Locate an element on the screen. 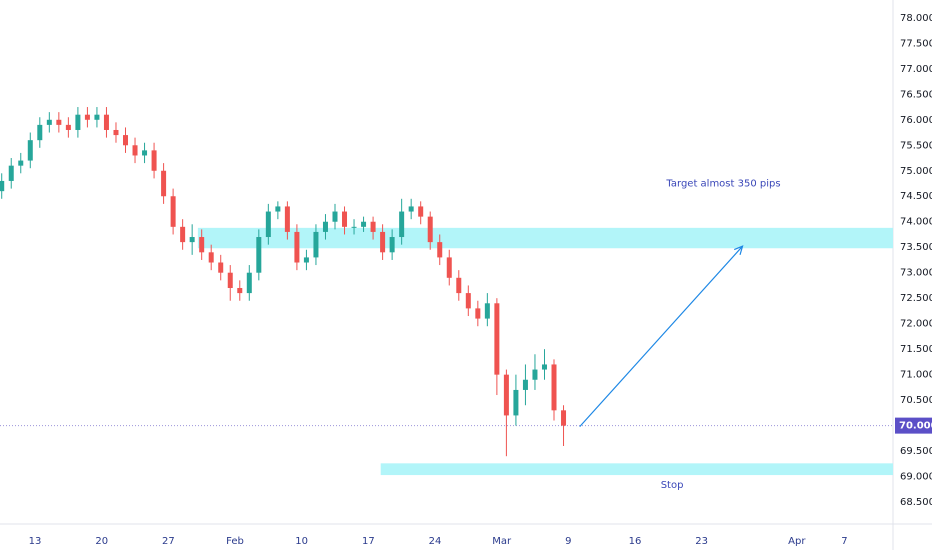 Image resolution: width=932 pixels, height=550 pixels. x-tick-label: 9 is located at coordinates (568, 541).